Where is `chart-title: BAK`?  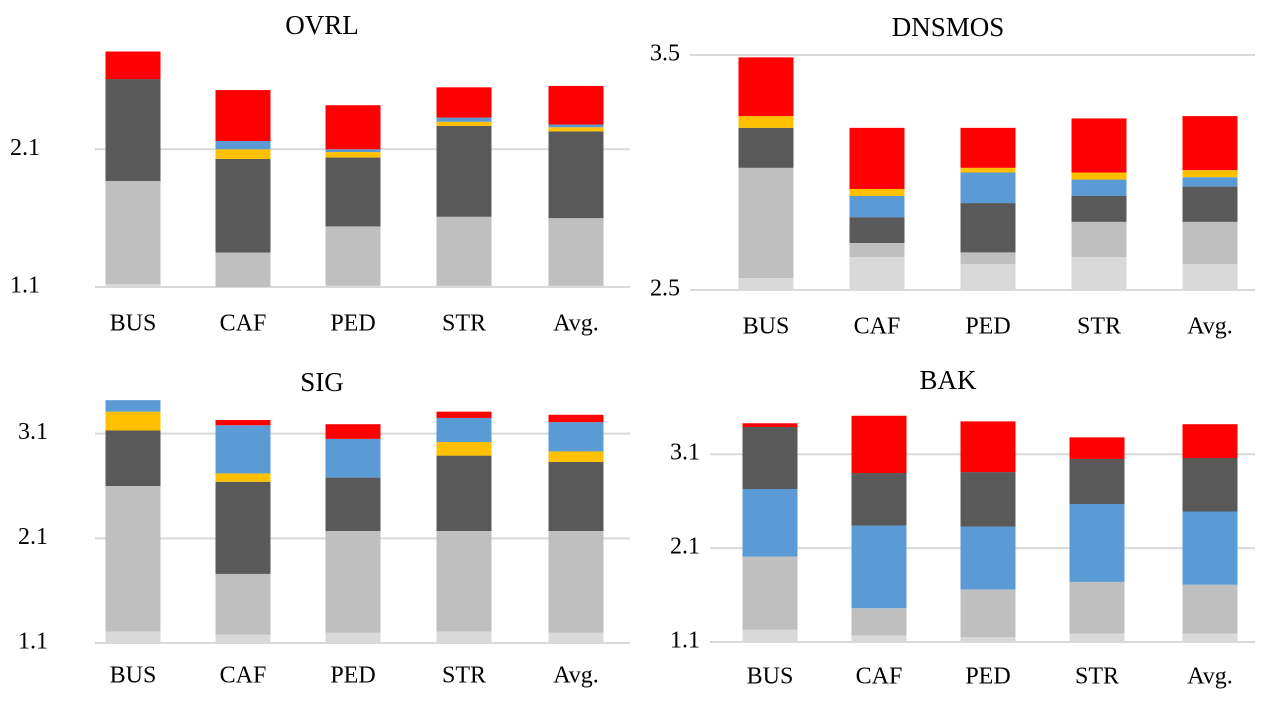
chart-title: BAK is located at coordinates (948, 380).